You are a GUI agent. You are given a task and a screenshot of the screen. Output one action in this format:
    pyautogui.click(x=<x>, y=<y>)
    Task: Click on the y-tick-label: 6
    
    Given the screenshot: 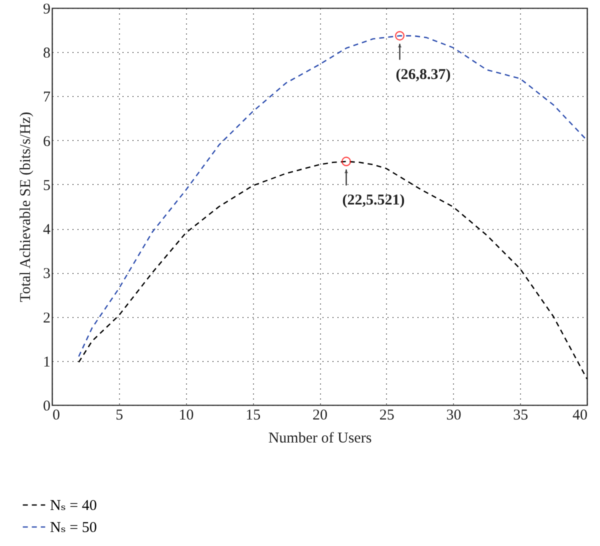 What is the action you would take?
    pyautogui.click(x=47, y=142)
    